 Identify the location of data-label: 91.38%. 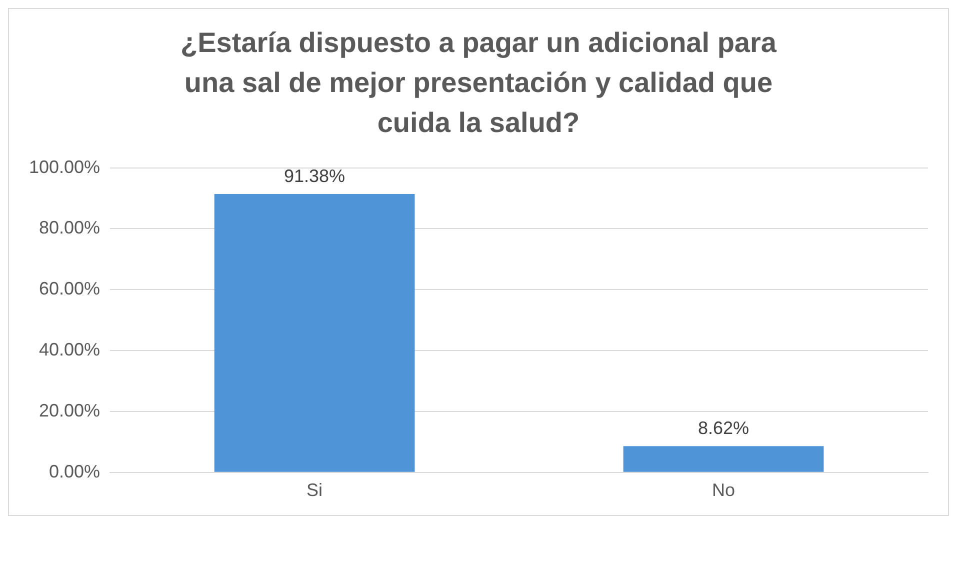
(315, 176).